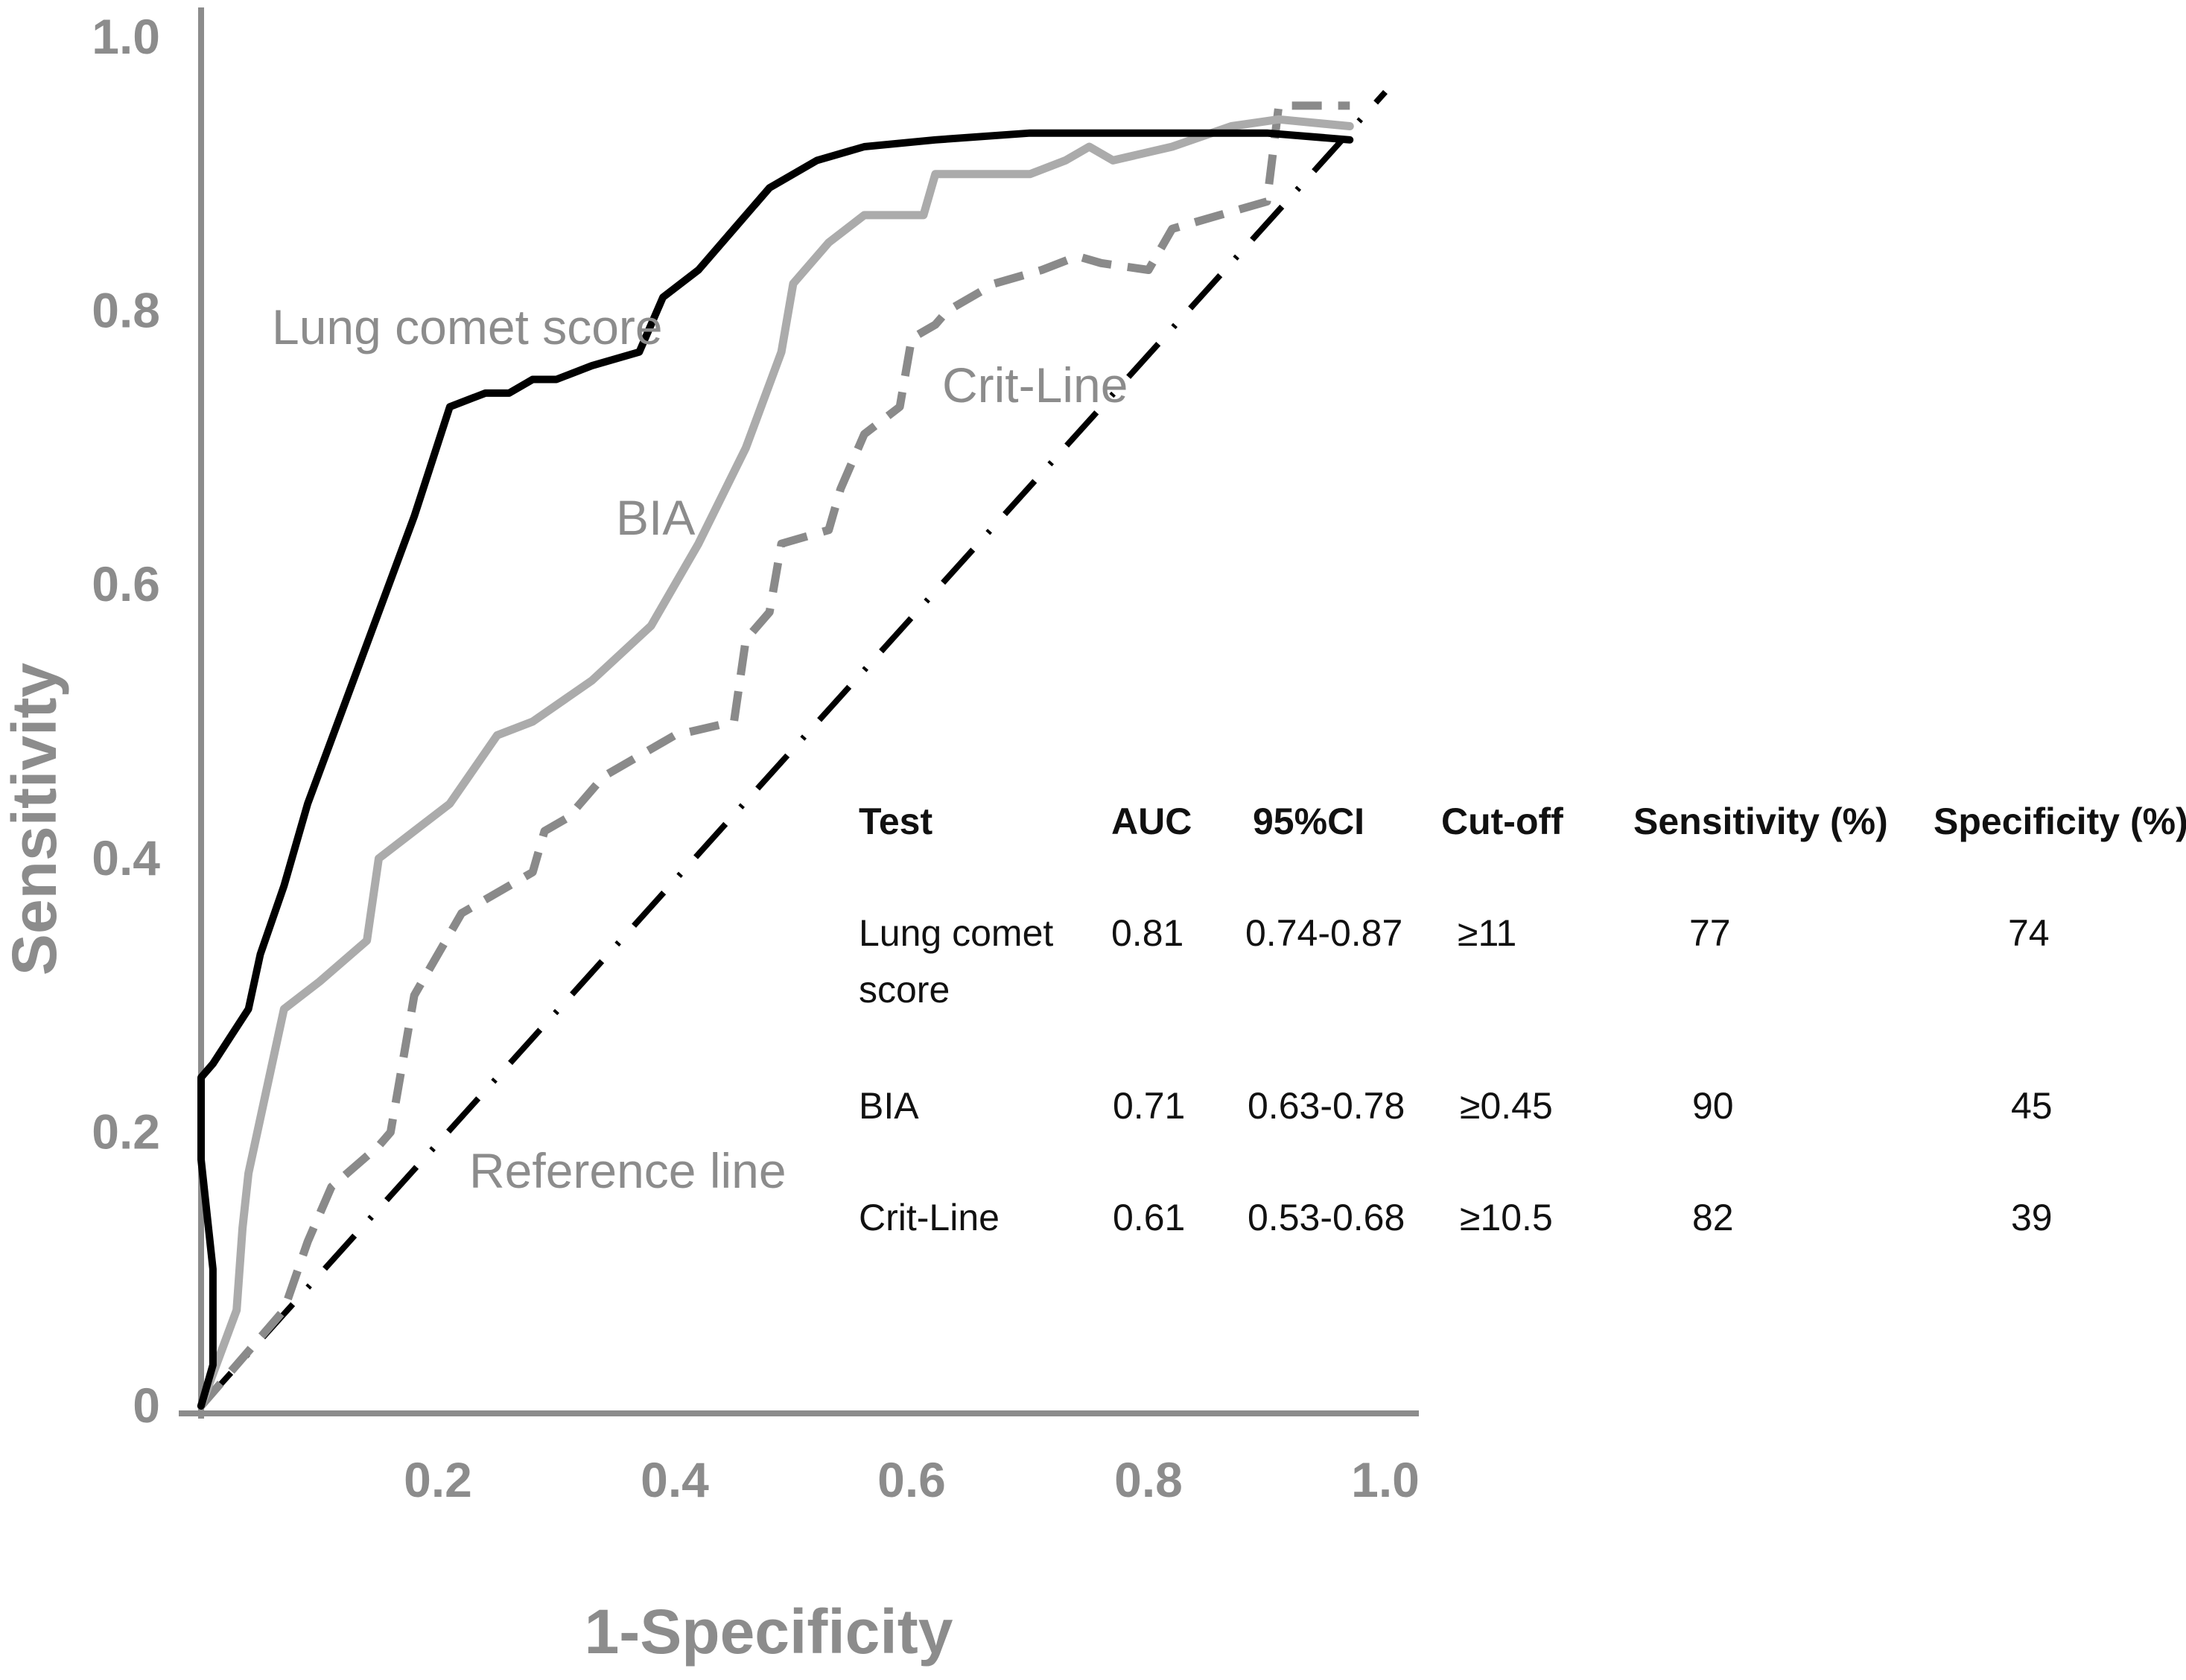 The width and height of the screenshot is (2186, 1680). I want to click on table-row-3-specificity: 39, so click(2032, 1217).